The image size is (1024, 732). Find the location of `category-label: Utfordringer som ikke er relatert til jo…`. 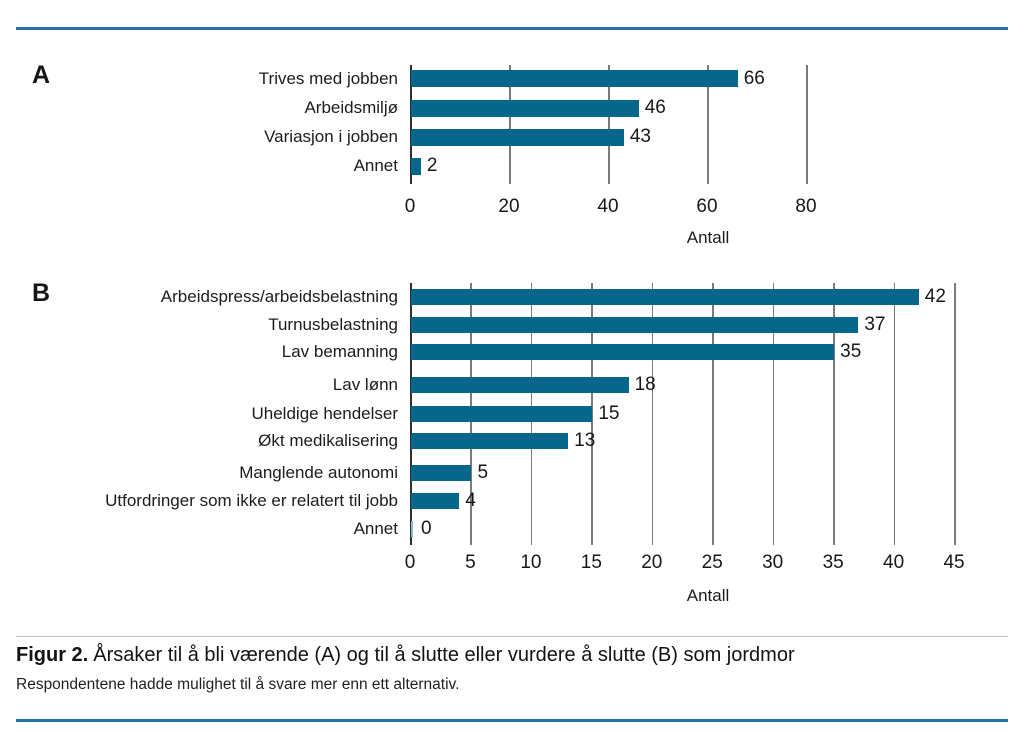

category-label: Utfordringer som ikke er relatert til jo… is located at coordinates (251, 500).